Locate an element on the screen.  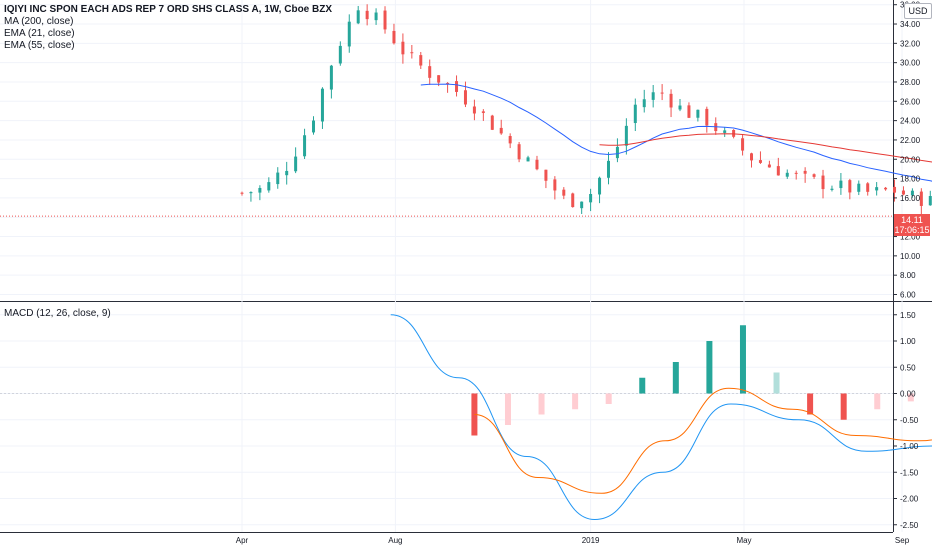
time-tick-label: Apr is located at coordinates (242, 540).